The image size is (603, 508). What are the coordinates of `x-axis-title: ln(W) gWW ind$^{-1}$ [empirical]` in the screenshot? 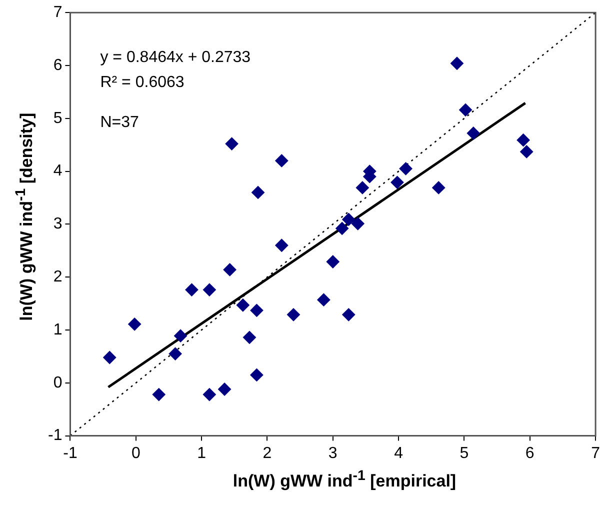 It's located at (345, 480).